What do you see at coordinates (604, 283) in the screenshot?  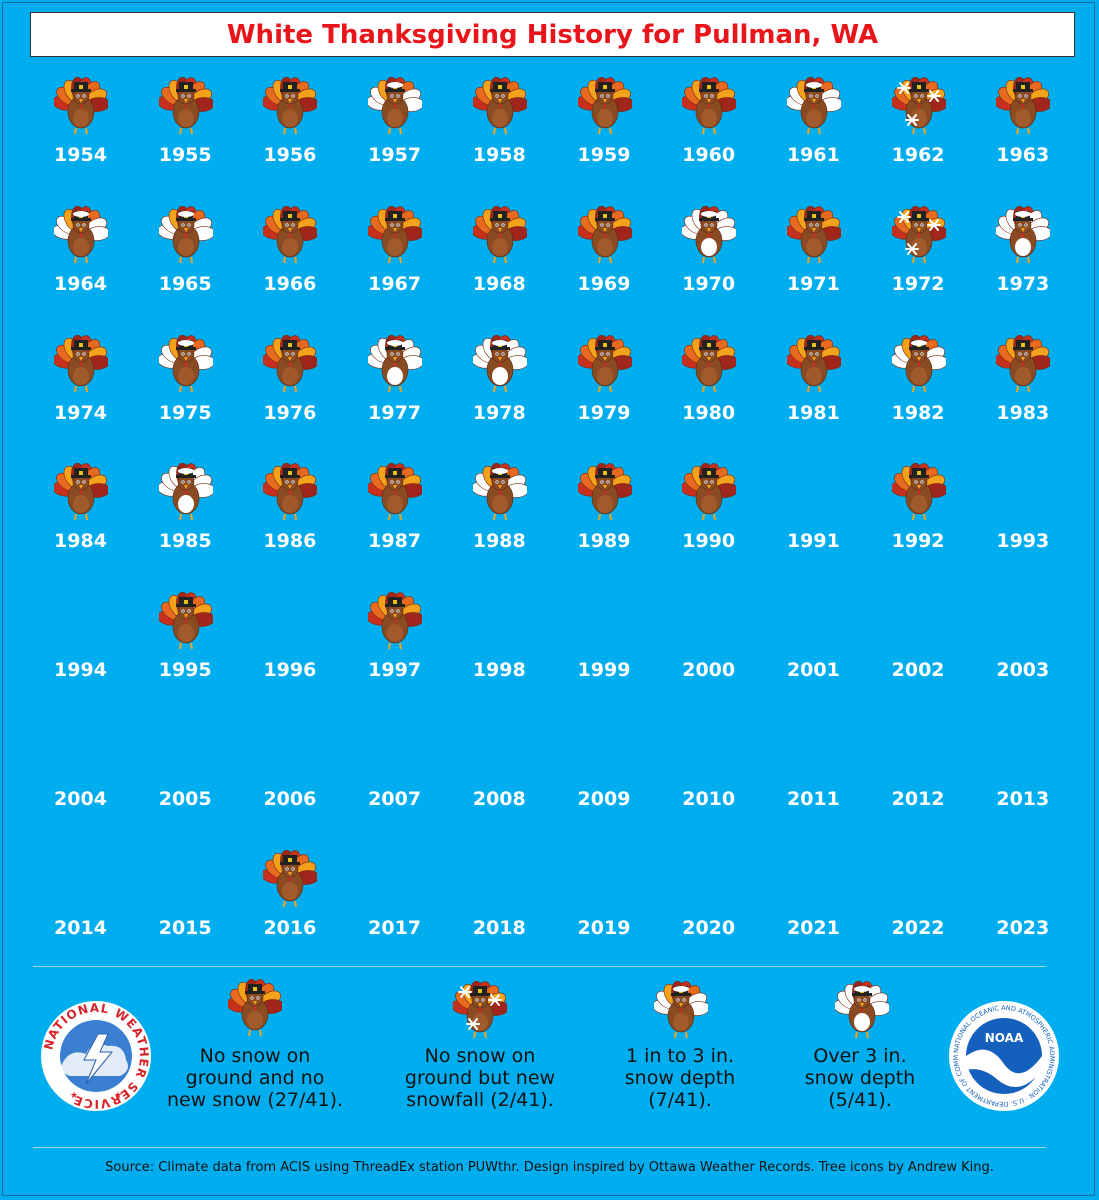 I see `year-label: 1969` at bounding box center [604, 283].